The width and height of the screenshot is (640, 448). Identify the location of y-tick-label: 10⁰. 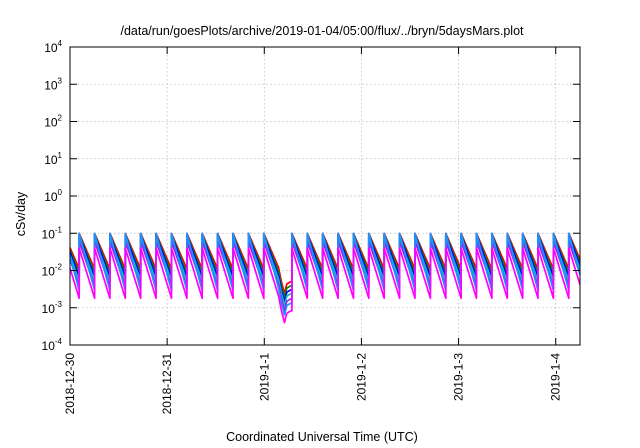
(53, 196).